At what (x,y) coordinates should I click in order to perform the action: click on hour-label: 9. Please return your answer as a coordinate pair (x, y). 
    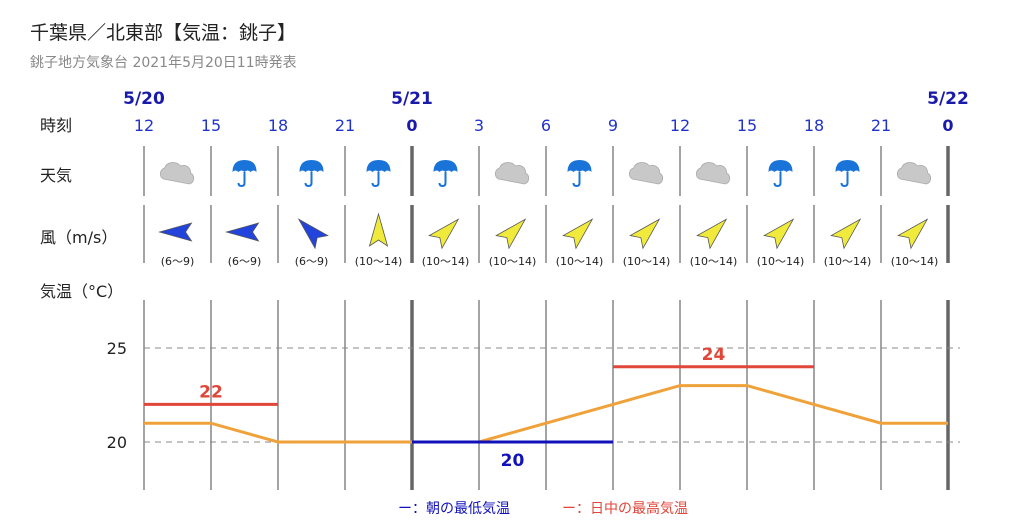
    Looking at the image, I should click on (613, 125).